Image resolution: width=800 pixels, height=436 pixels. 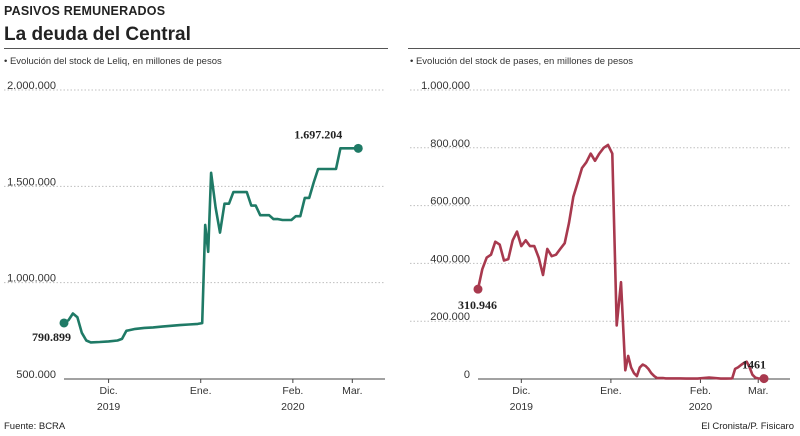 What do you see at coordinates (352, 391) in the screenshot?
I see `leliq-x-tick-label: Mar.` at bounding box center [352, 391].